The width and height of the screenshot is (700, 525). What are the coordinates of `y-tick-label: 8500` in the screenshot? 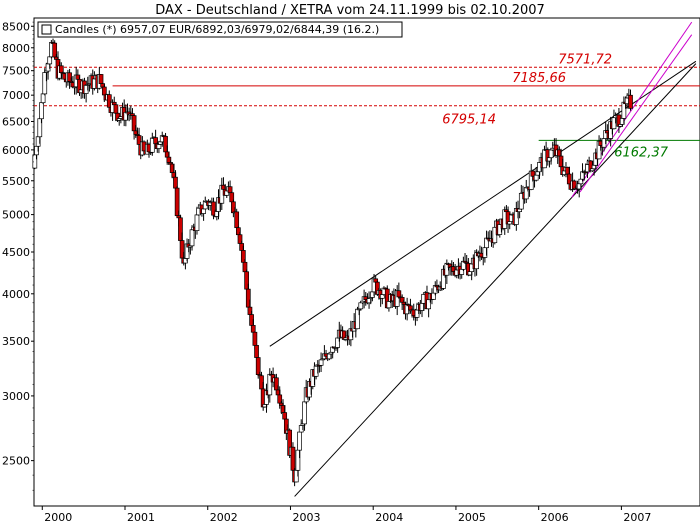 It's located at (16, 26).